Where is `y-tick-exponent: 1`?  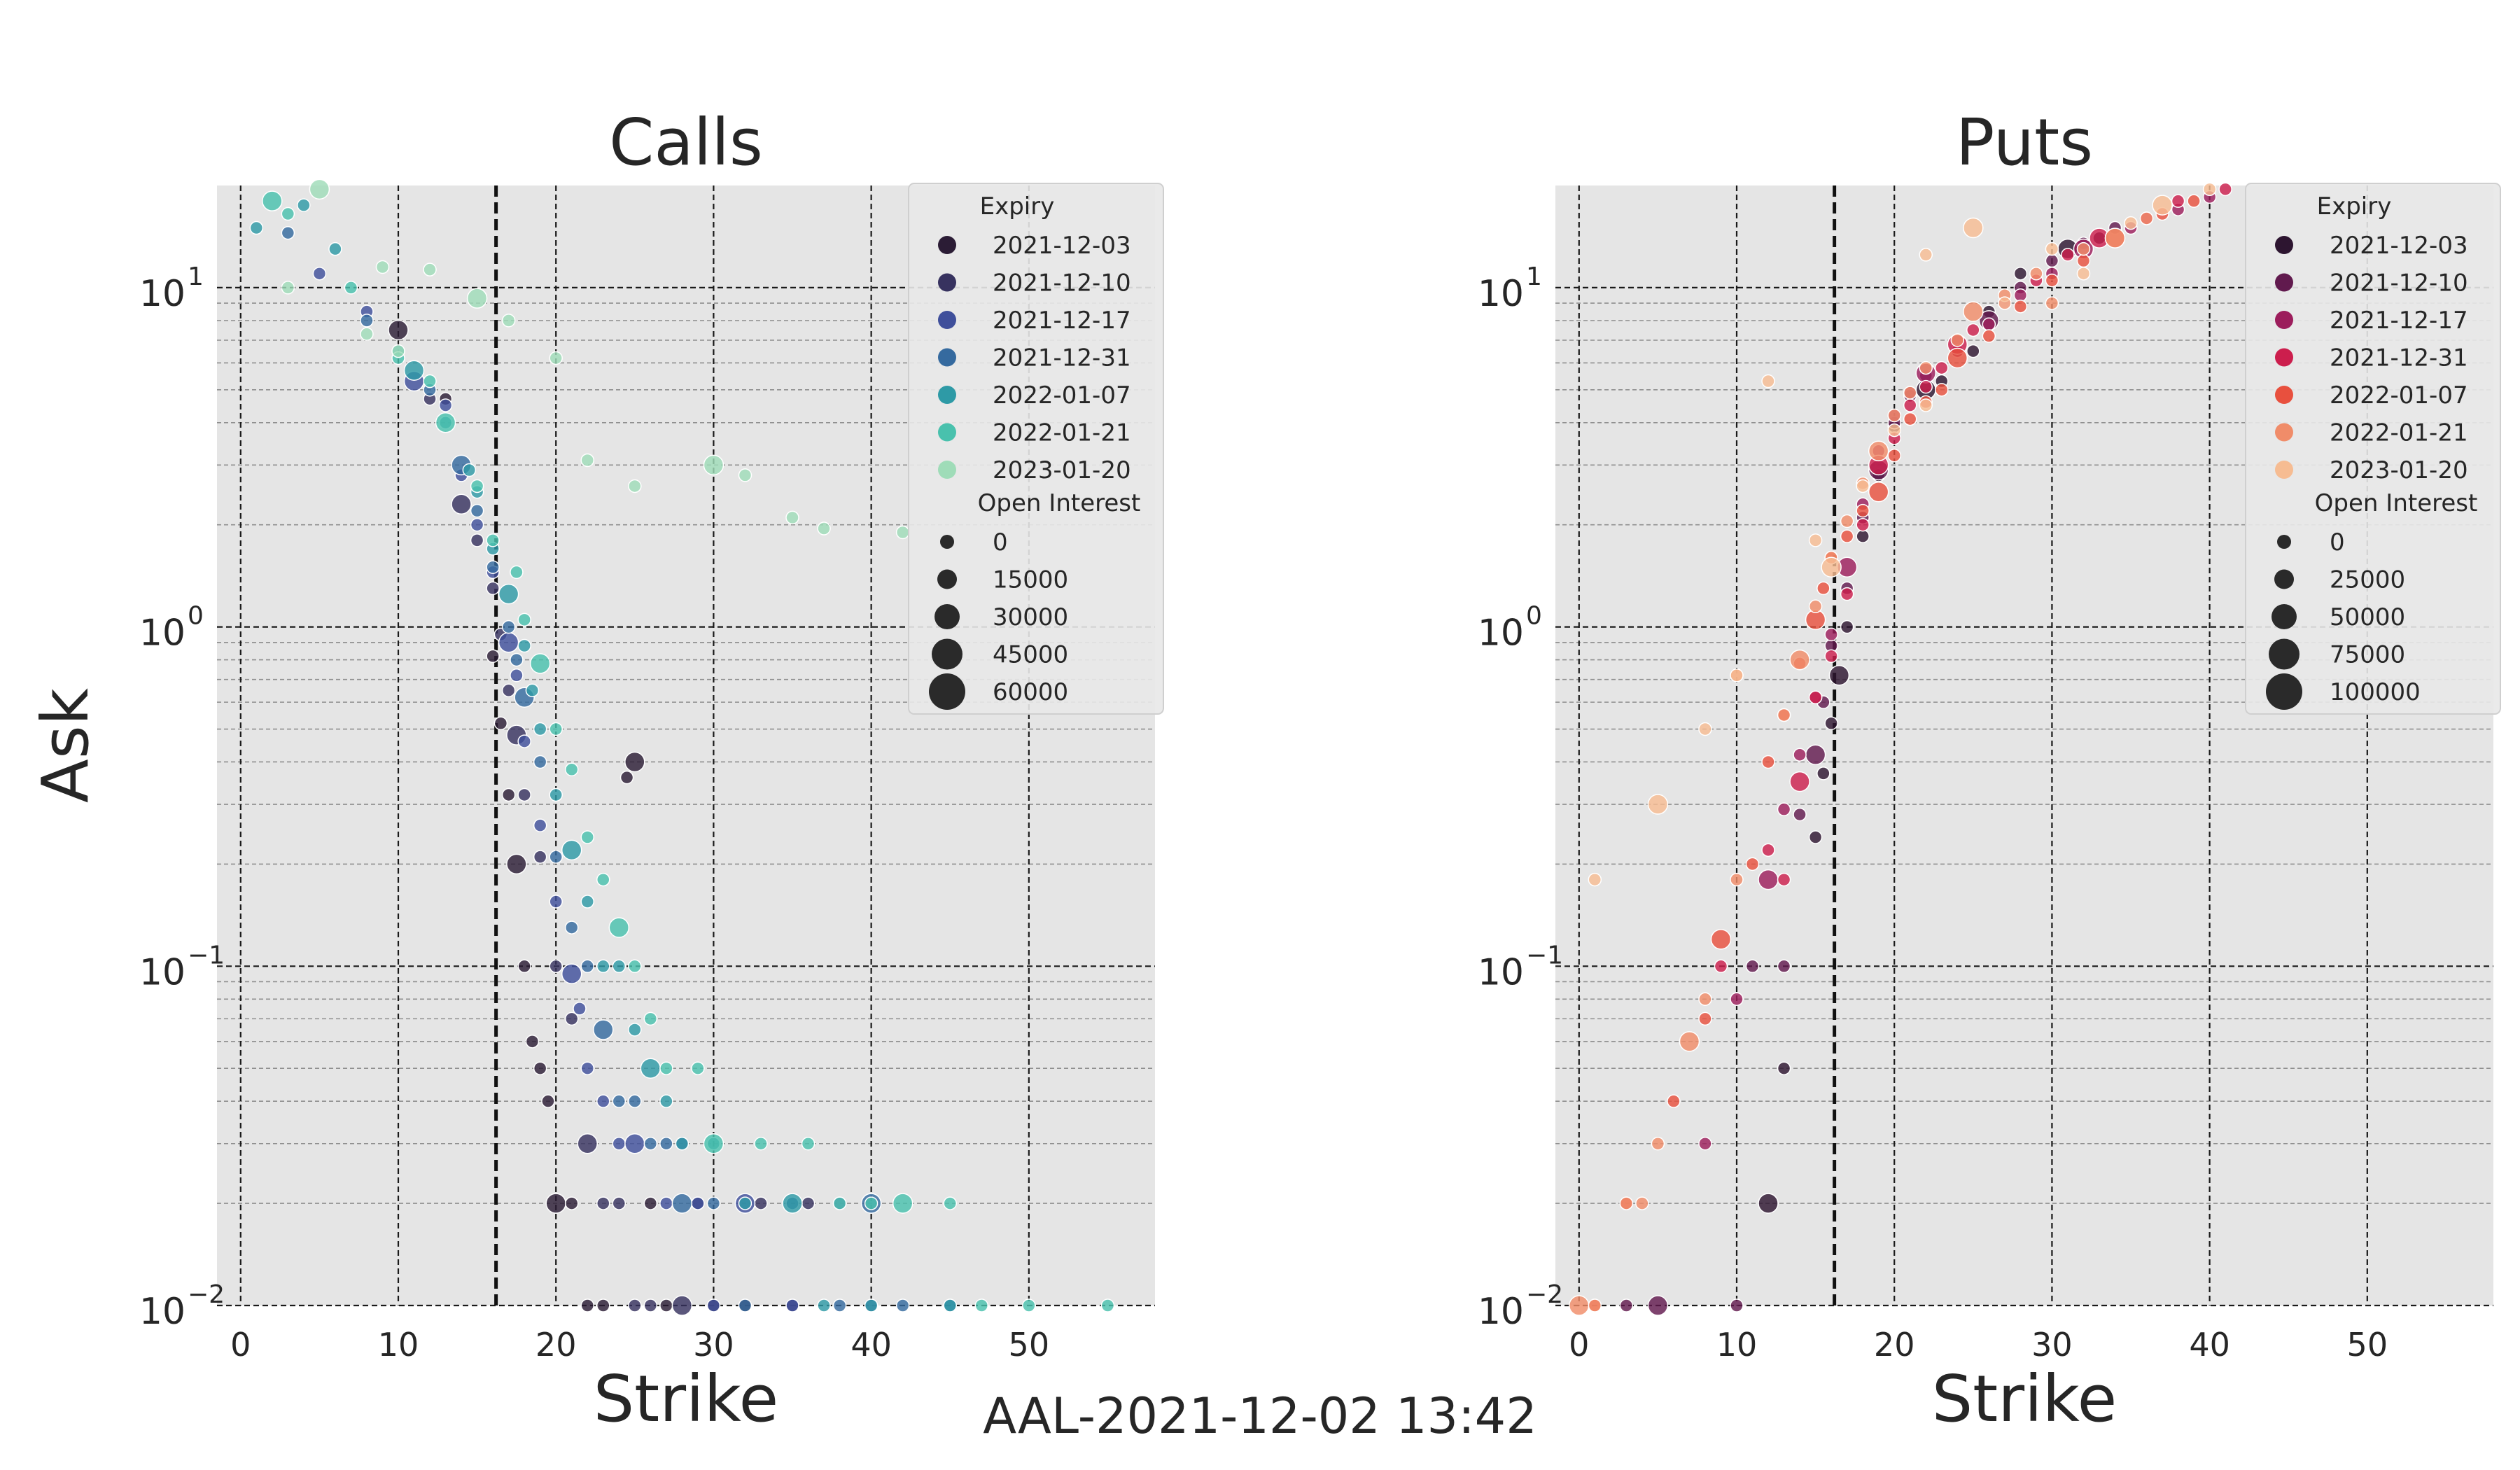 y-tick-exponent: 1 is located at coordinates (1534, 276).